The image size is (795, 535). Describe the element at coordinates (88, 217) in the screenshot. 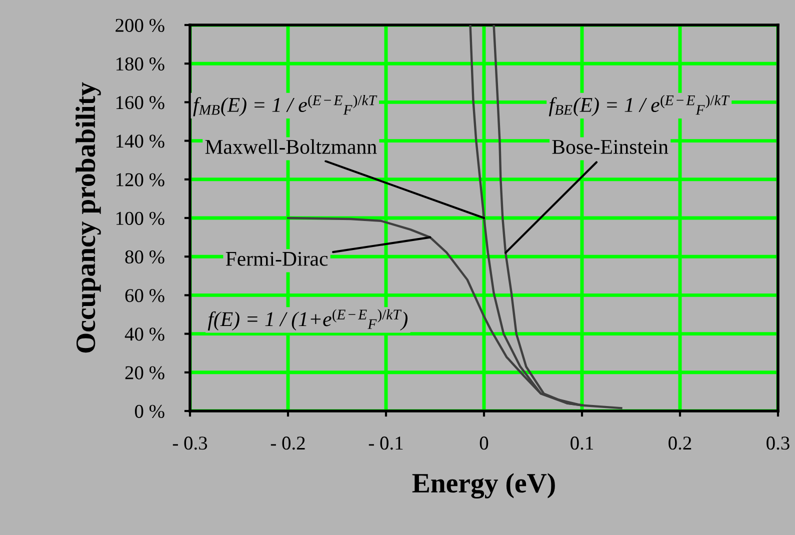

I see `y-axis-title: Occupancy probability` at that location.